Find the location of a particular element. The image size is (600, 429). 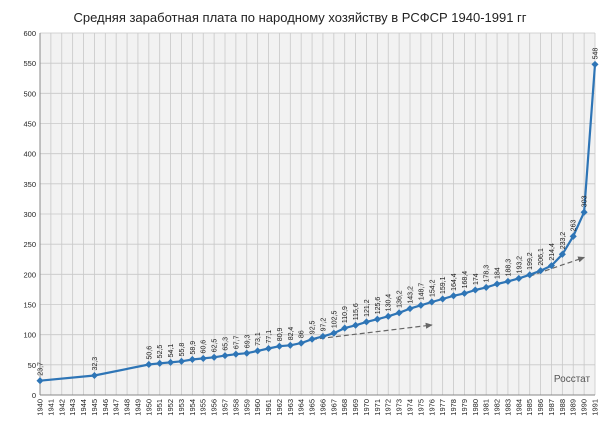

y-tick-label: 550 is located at coordinates (29, 63).